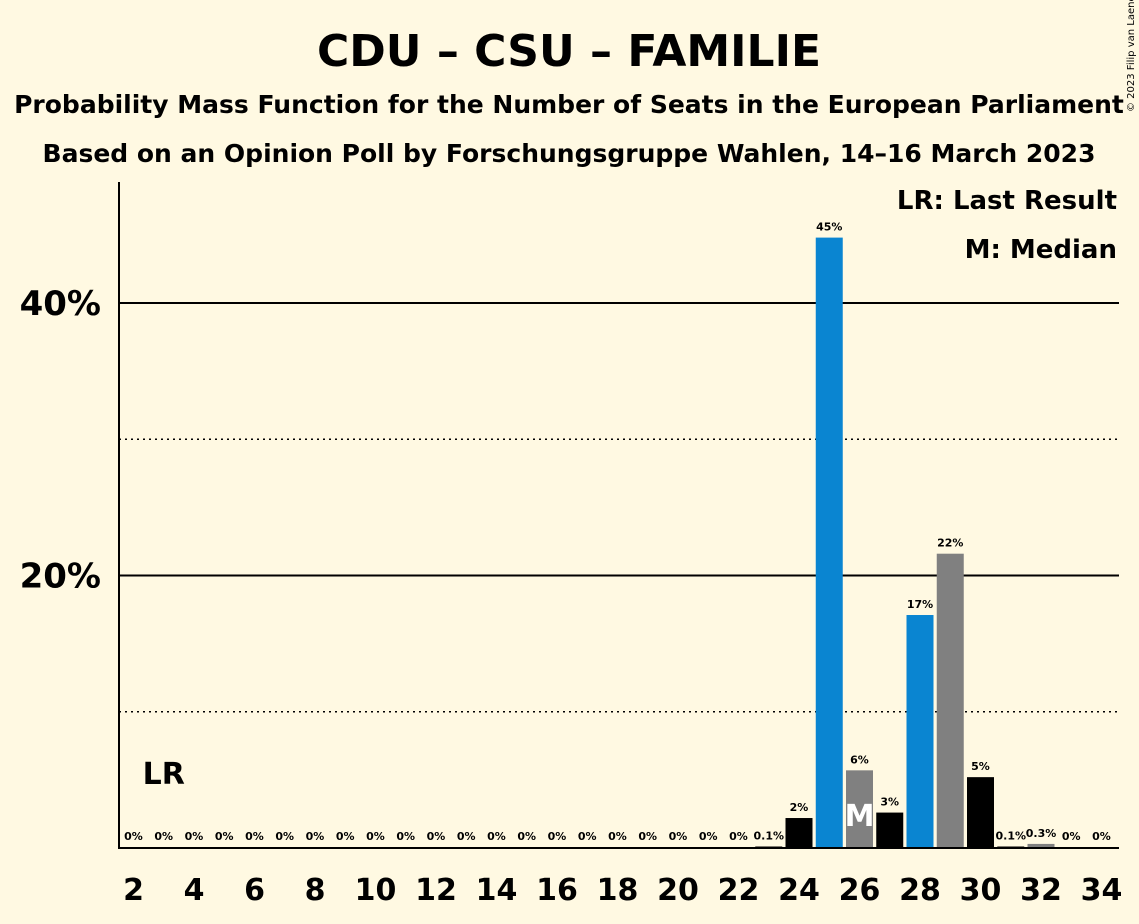  I want to click on x-tick-label: 22, so click(739, 890).